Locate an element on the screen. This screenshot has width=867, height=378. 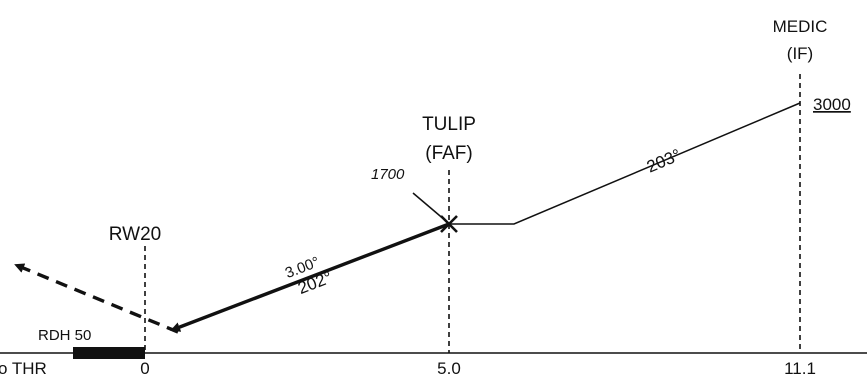
intermediate-course-label: 203° is located at coordinates (664, 160).